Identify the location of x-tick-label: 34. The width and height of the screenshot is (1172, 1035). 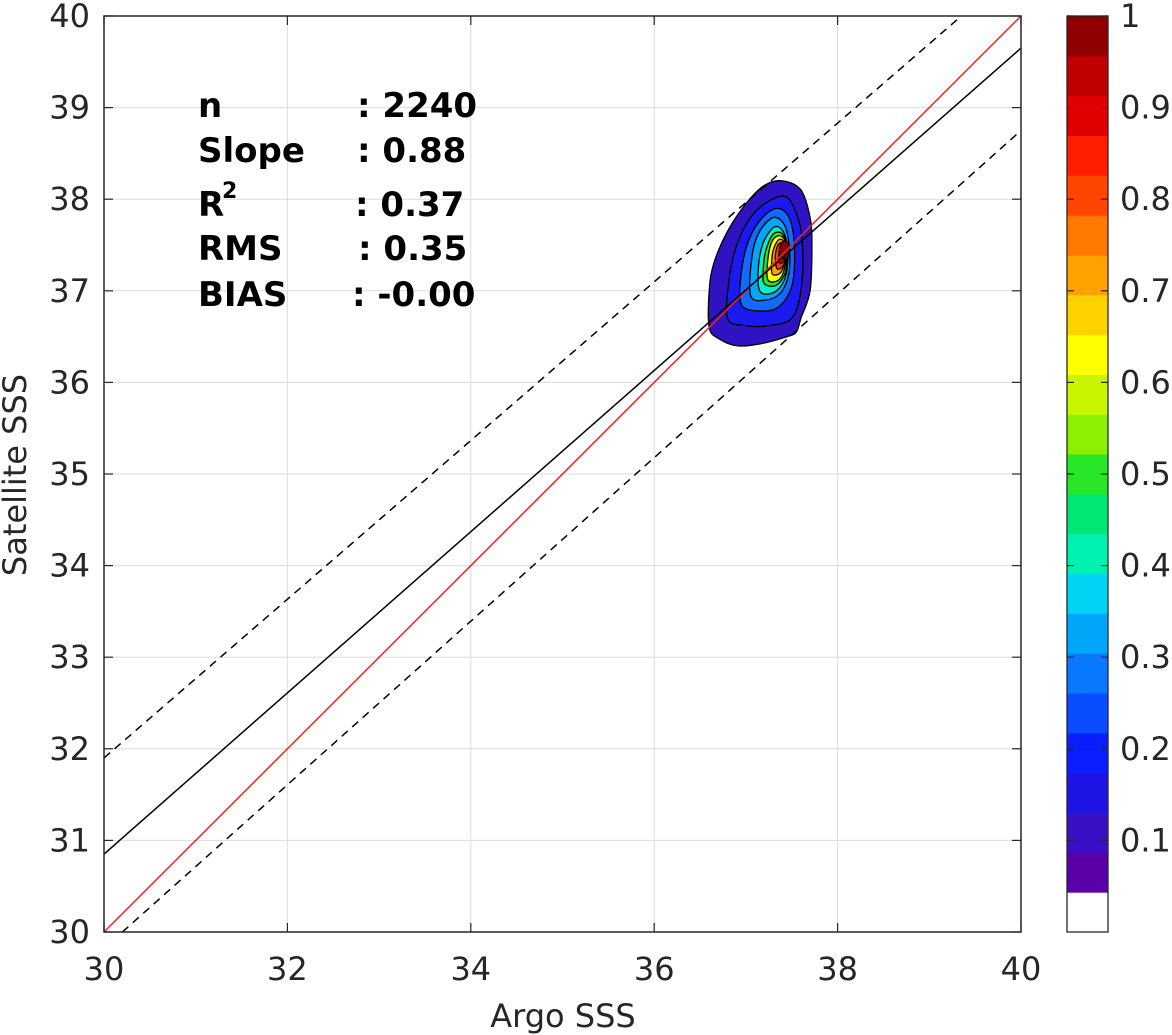
(470, 969).